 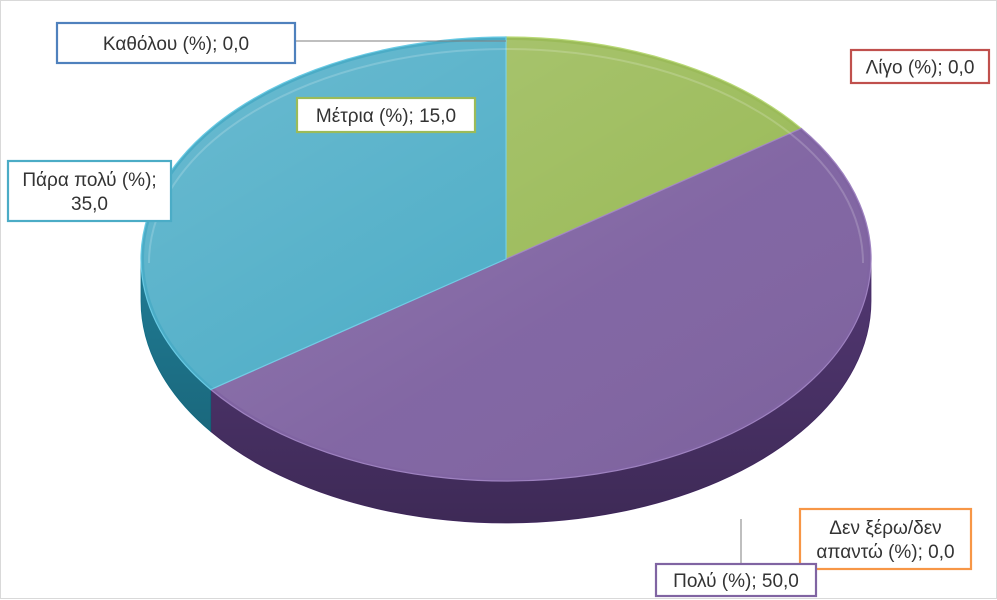 I want to click on data-label-text-poly-0: Πολύ (%); 50,0, so click(x=736, y=581).